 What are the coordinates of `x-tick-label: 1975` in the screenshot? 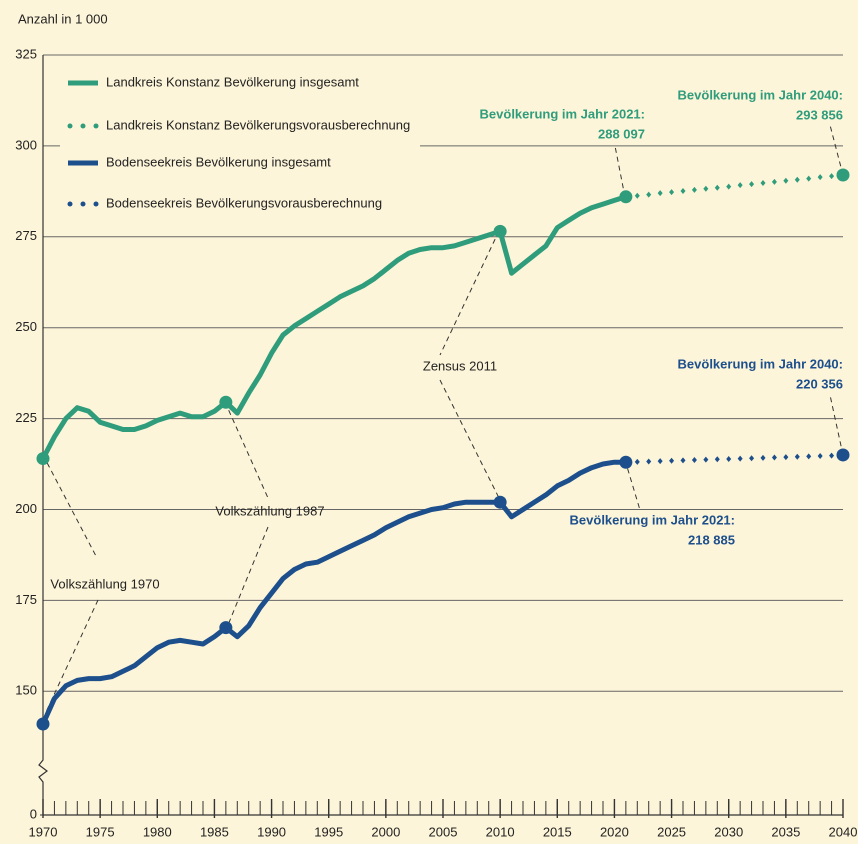 It's located at (100, 831).